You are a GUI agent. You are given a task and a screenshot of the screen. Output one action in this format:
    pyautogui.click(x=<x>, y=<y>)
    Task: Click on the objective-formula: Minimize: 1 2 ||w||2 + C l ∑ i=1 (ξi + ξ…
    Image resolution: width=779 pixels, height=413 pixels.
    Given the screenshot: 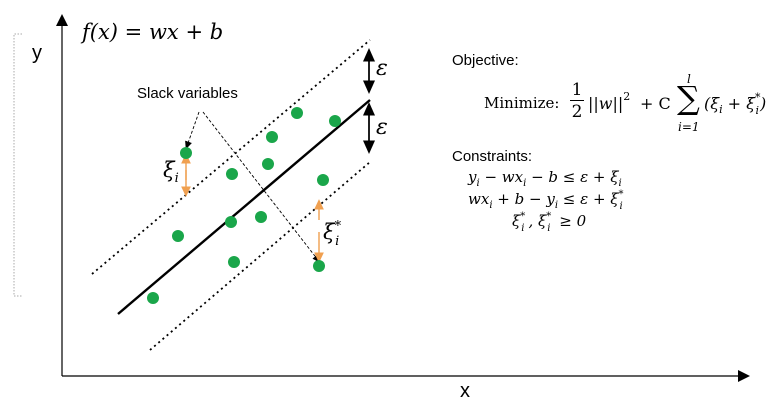 What is the action you would take?
    pyautogui.click(x=629, y=104)
    